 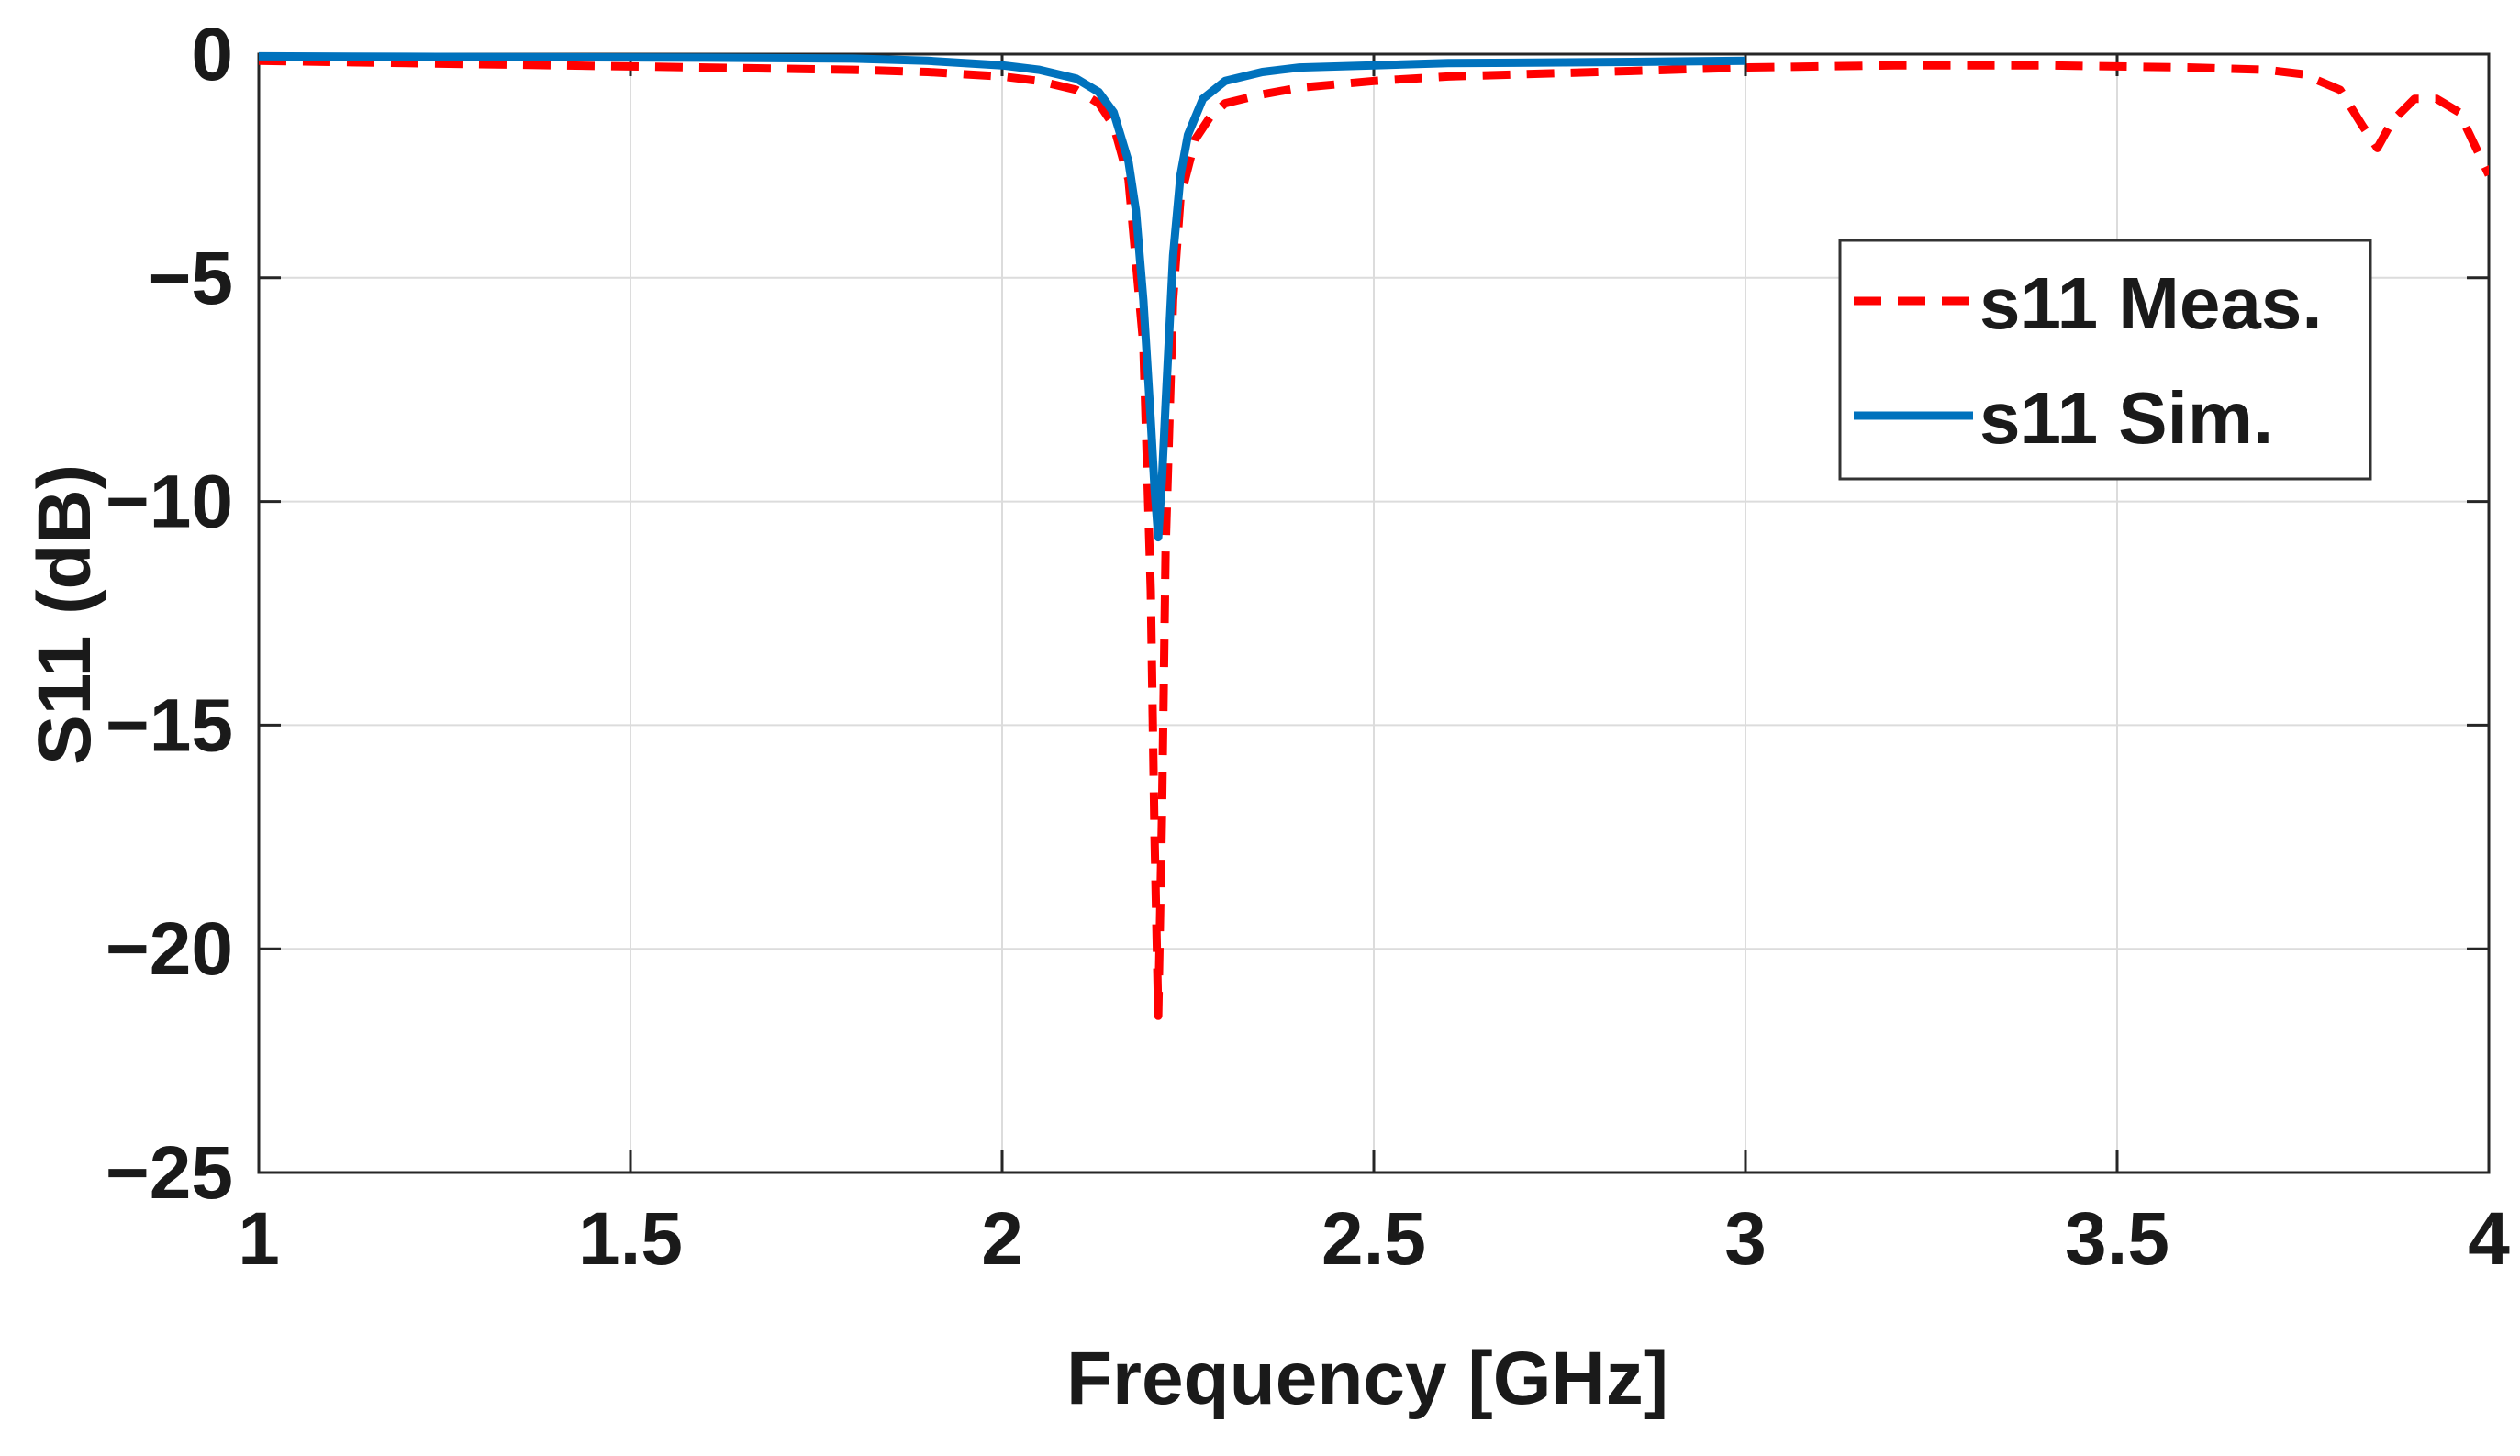 What do you see at coordinates (2126, 418) in the screenshot?
I see `legend-label-sim: s11 Sim.` at bounding box center [2126, 418].